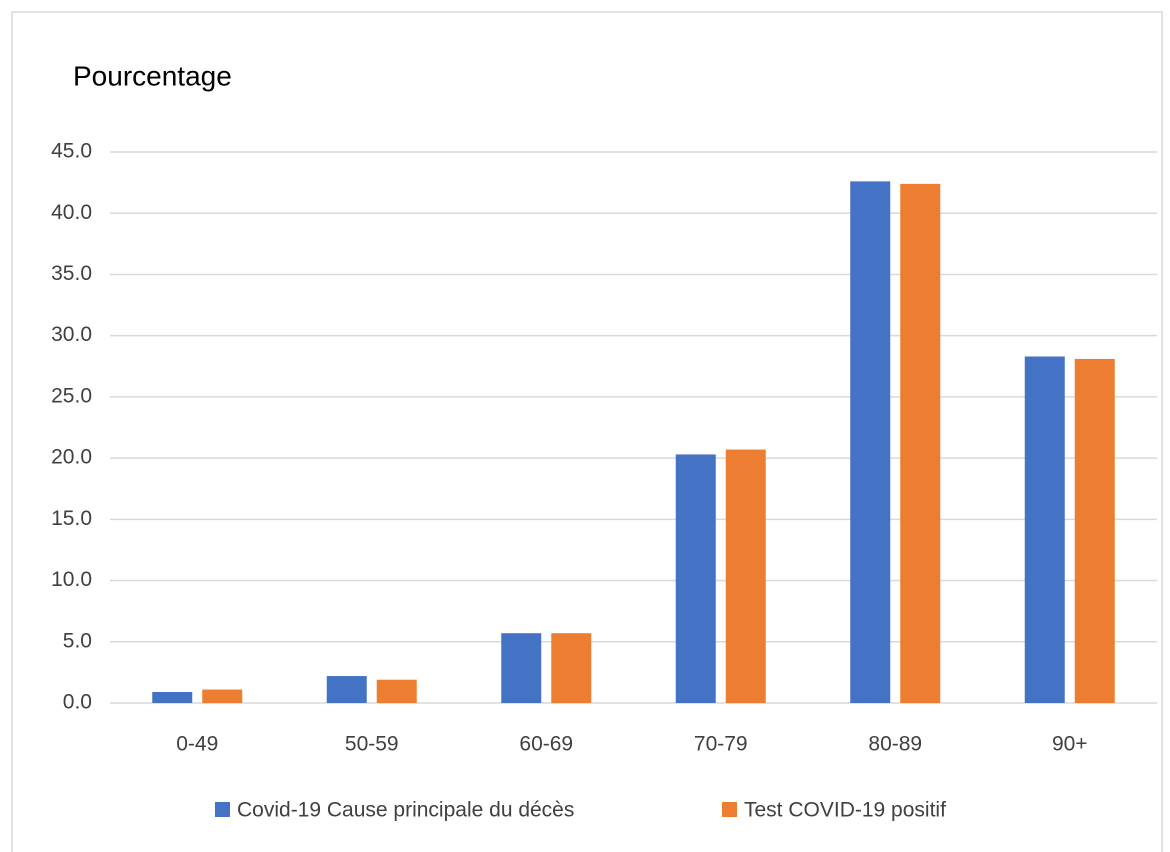  What do you see at coordinates (71, 579) in the screenshot?
I see `y-tick-label: 10.0` at bounding box center [71, 579].